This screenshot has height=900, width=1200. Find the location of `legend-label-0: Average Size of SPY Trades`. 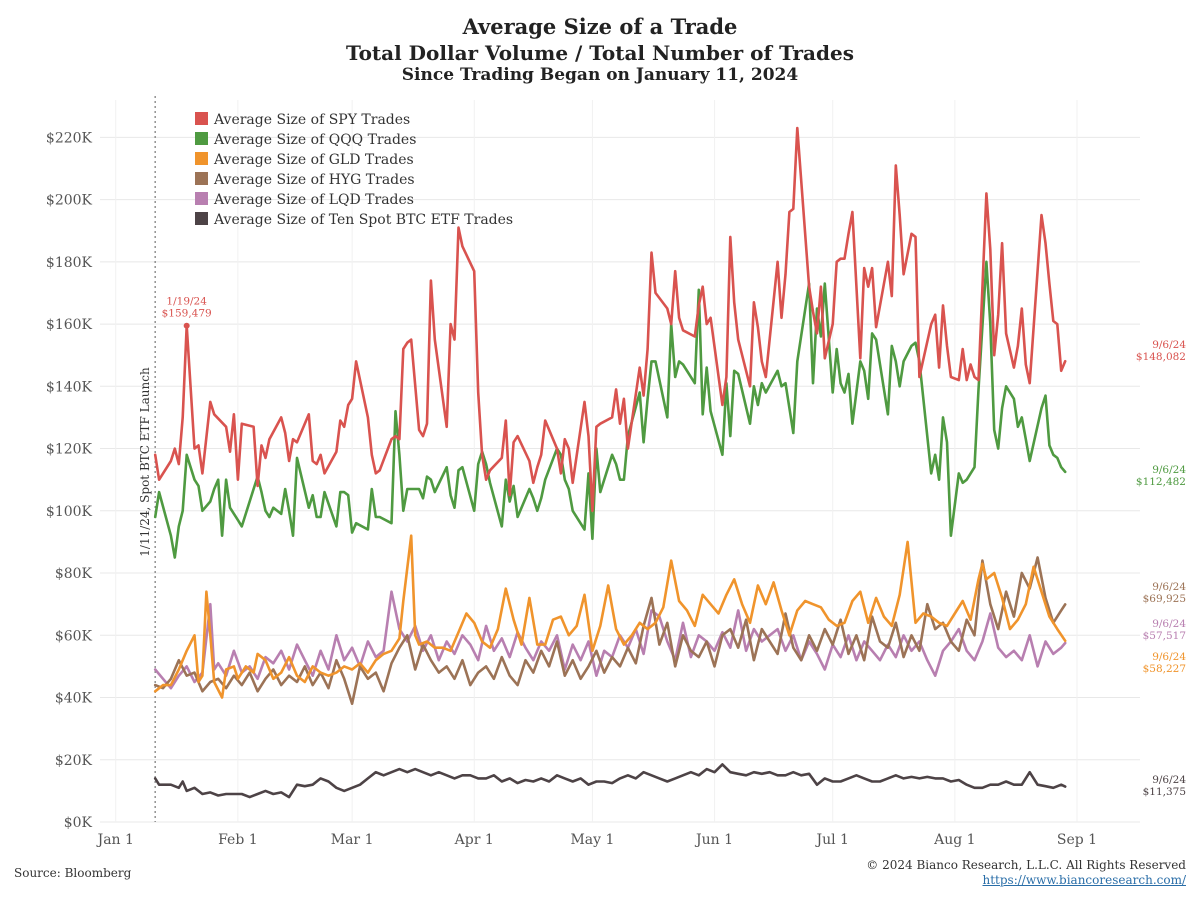

legend-label-0: Average Size of SPY Trades is located at coordinates (311, 120).